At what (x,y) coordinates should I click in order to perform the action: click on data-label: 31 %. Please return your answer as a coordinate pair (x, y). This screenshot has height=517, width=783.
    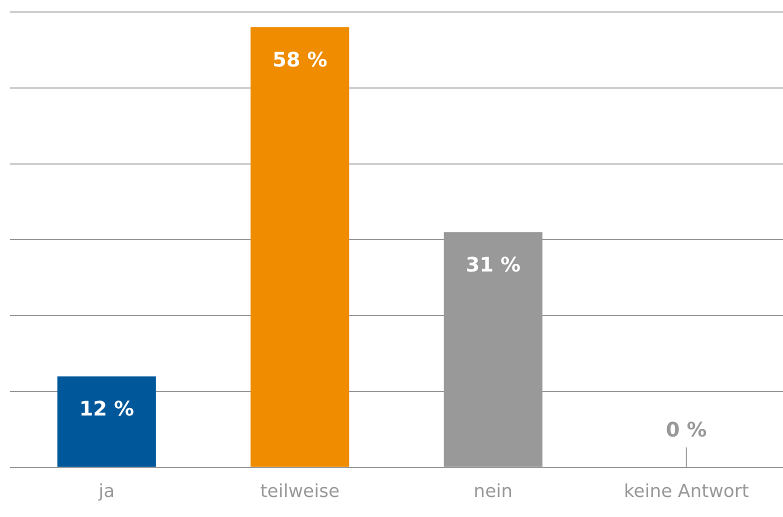
    Looking at the image, I should click on (493, 264).